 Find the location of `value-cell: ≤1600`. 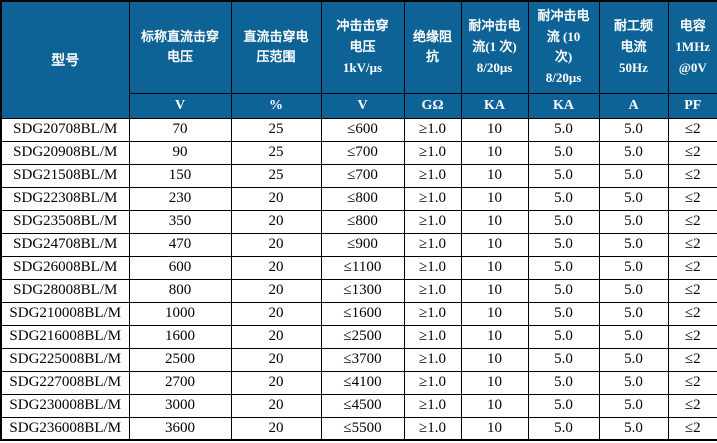

value-cell: ≤1600 is located at coordinates (362, 313).